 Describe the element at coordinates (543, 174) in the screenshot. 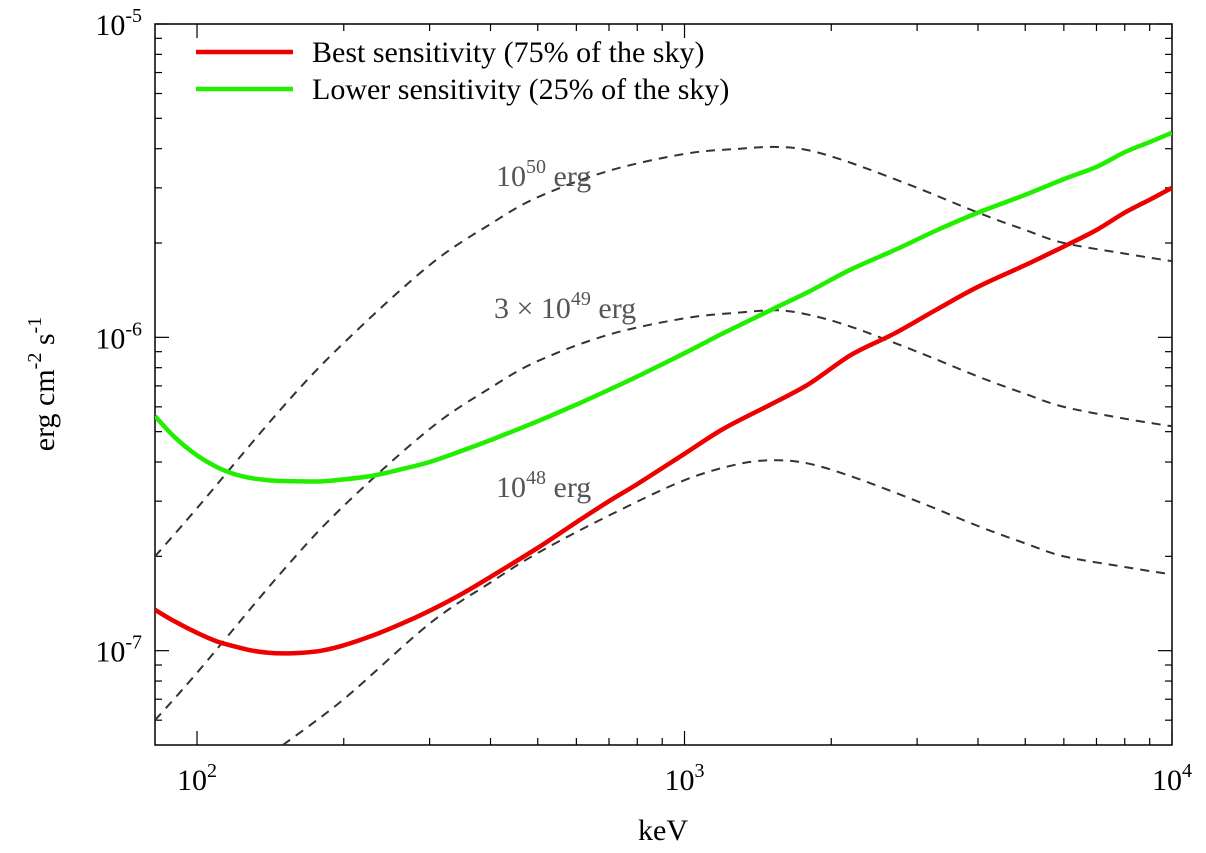

I see `curve-label: 1050 erg` at that location.